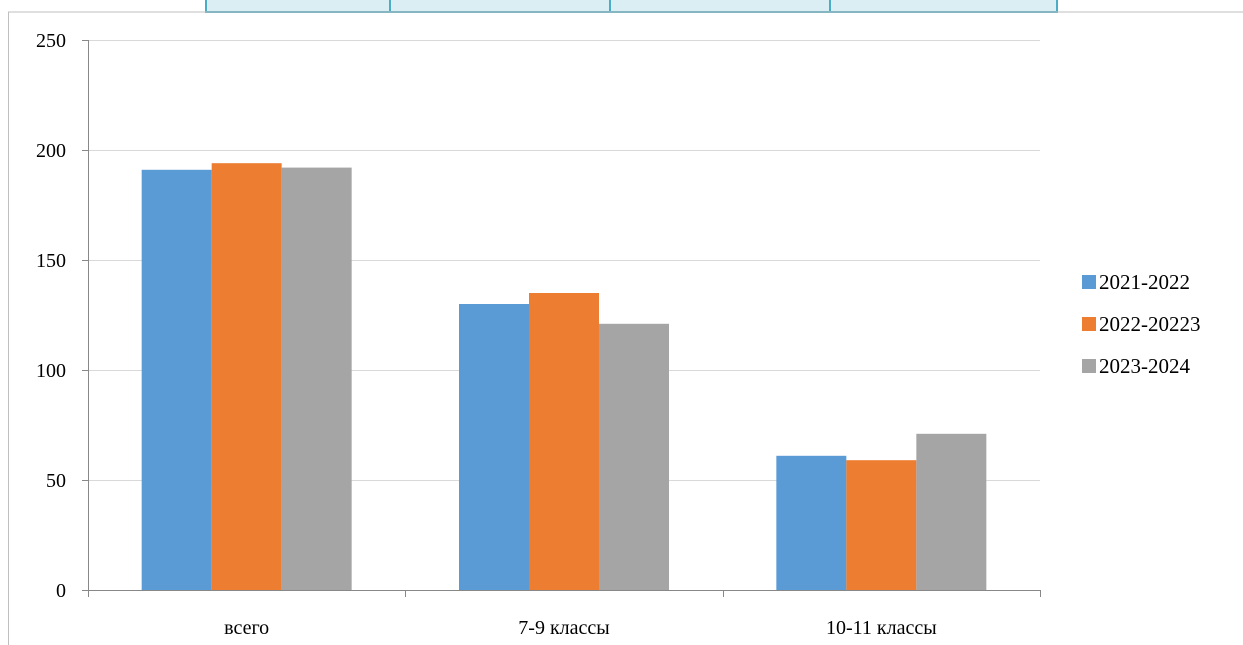 The image size is (1243, 645). What do you see at coordinates (51, 371) in the screenshot?
I see `y-tick-label: 100` at bounding box center [51, 371].